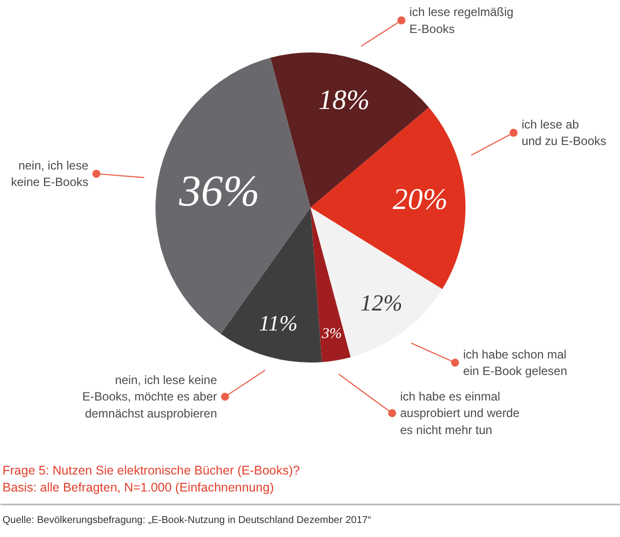 Image resolution: width=620 pixels, height=537 pixels. I want to click on text: Basis: alle Befragten, N=1.000 (Einfachnennung), so click(138, 487).